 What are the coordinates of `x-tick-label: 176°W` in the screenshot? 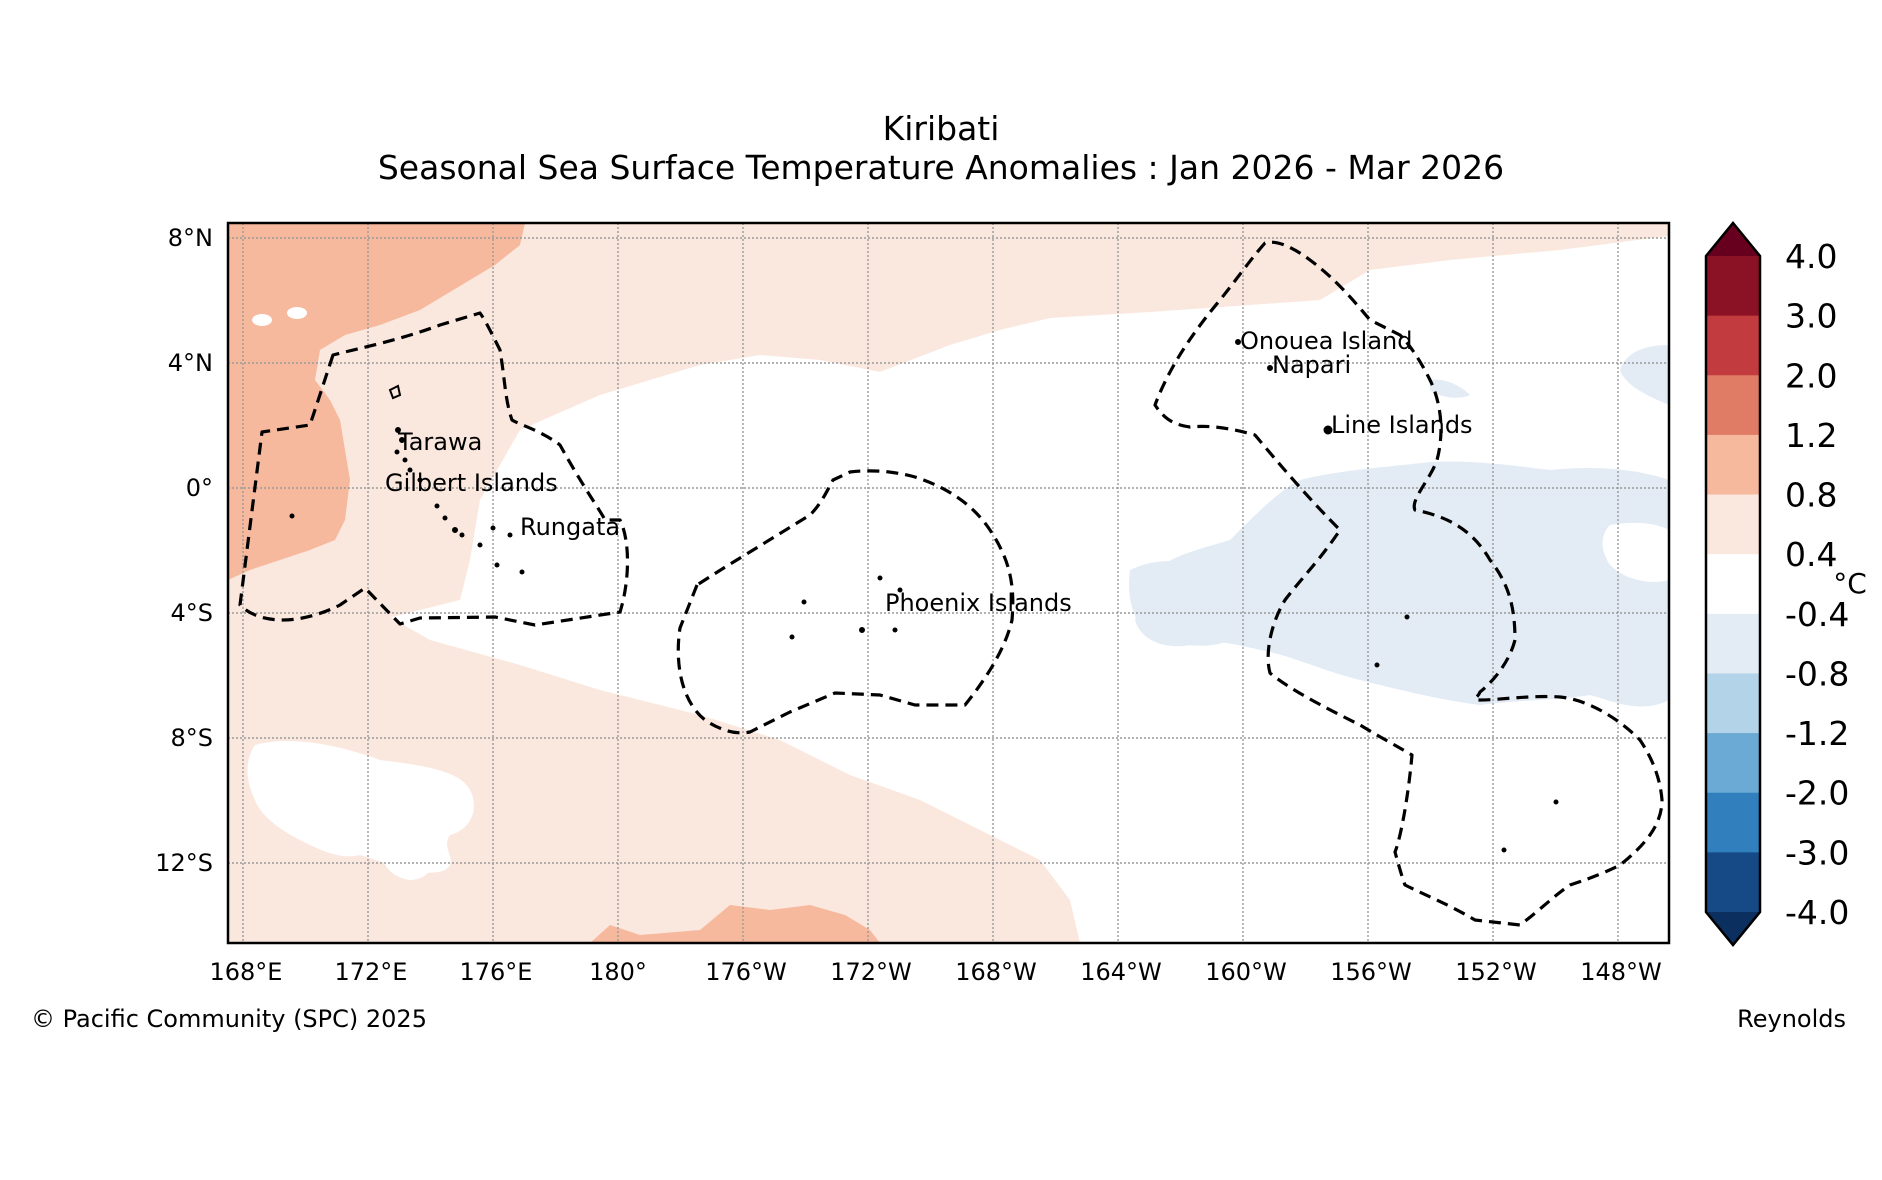 It's located at (746, 972).